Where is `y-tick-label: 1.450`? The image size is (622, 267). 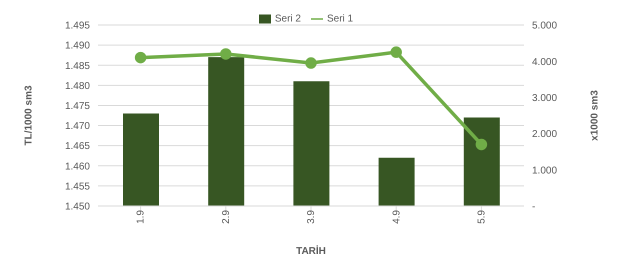 y-tick-label: 1.450 is located at coordinates (77, 207).